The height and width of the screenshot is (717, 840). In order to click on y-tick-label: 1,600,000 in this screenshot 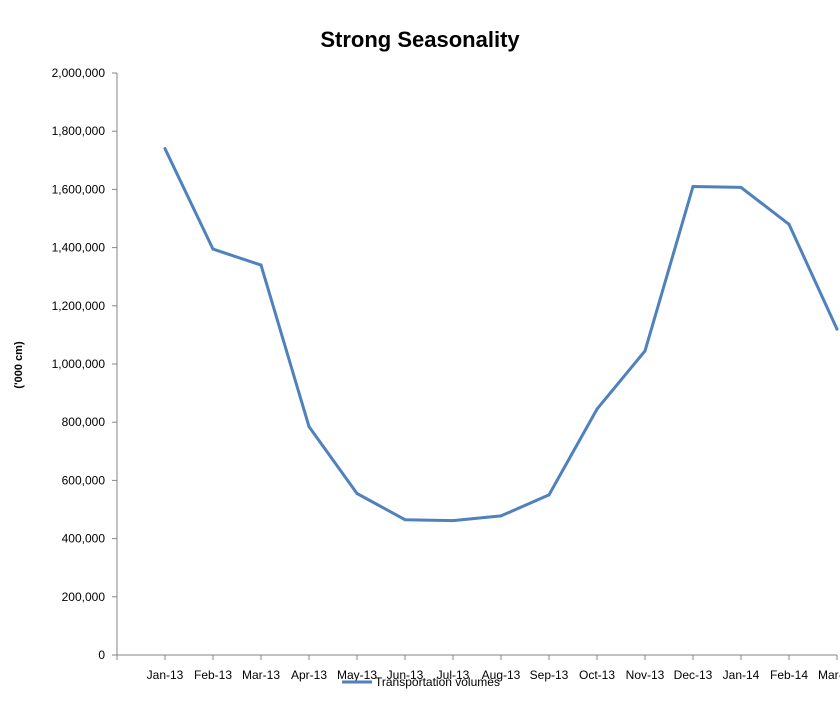, I will do `click(79, 189)`.